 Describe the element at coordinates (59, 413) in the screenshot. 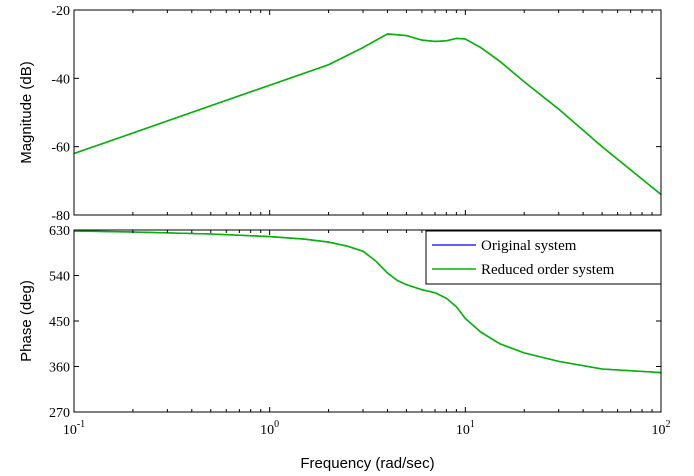

I see `phase-ytick-label: 270` at that location.